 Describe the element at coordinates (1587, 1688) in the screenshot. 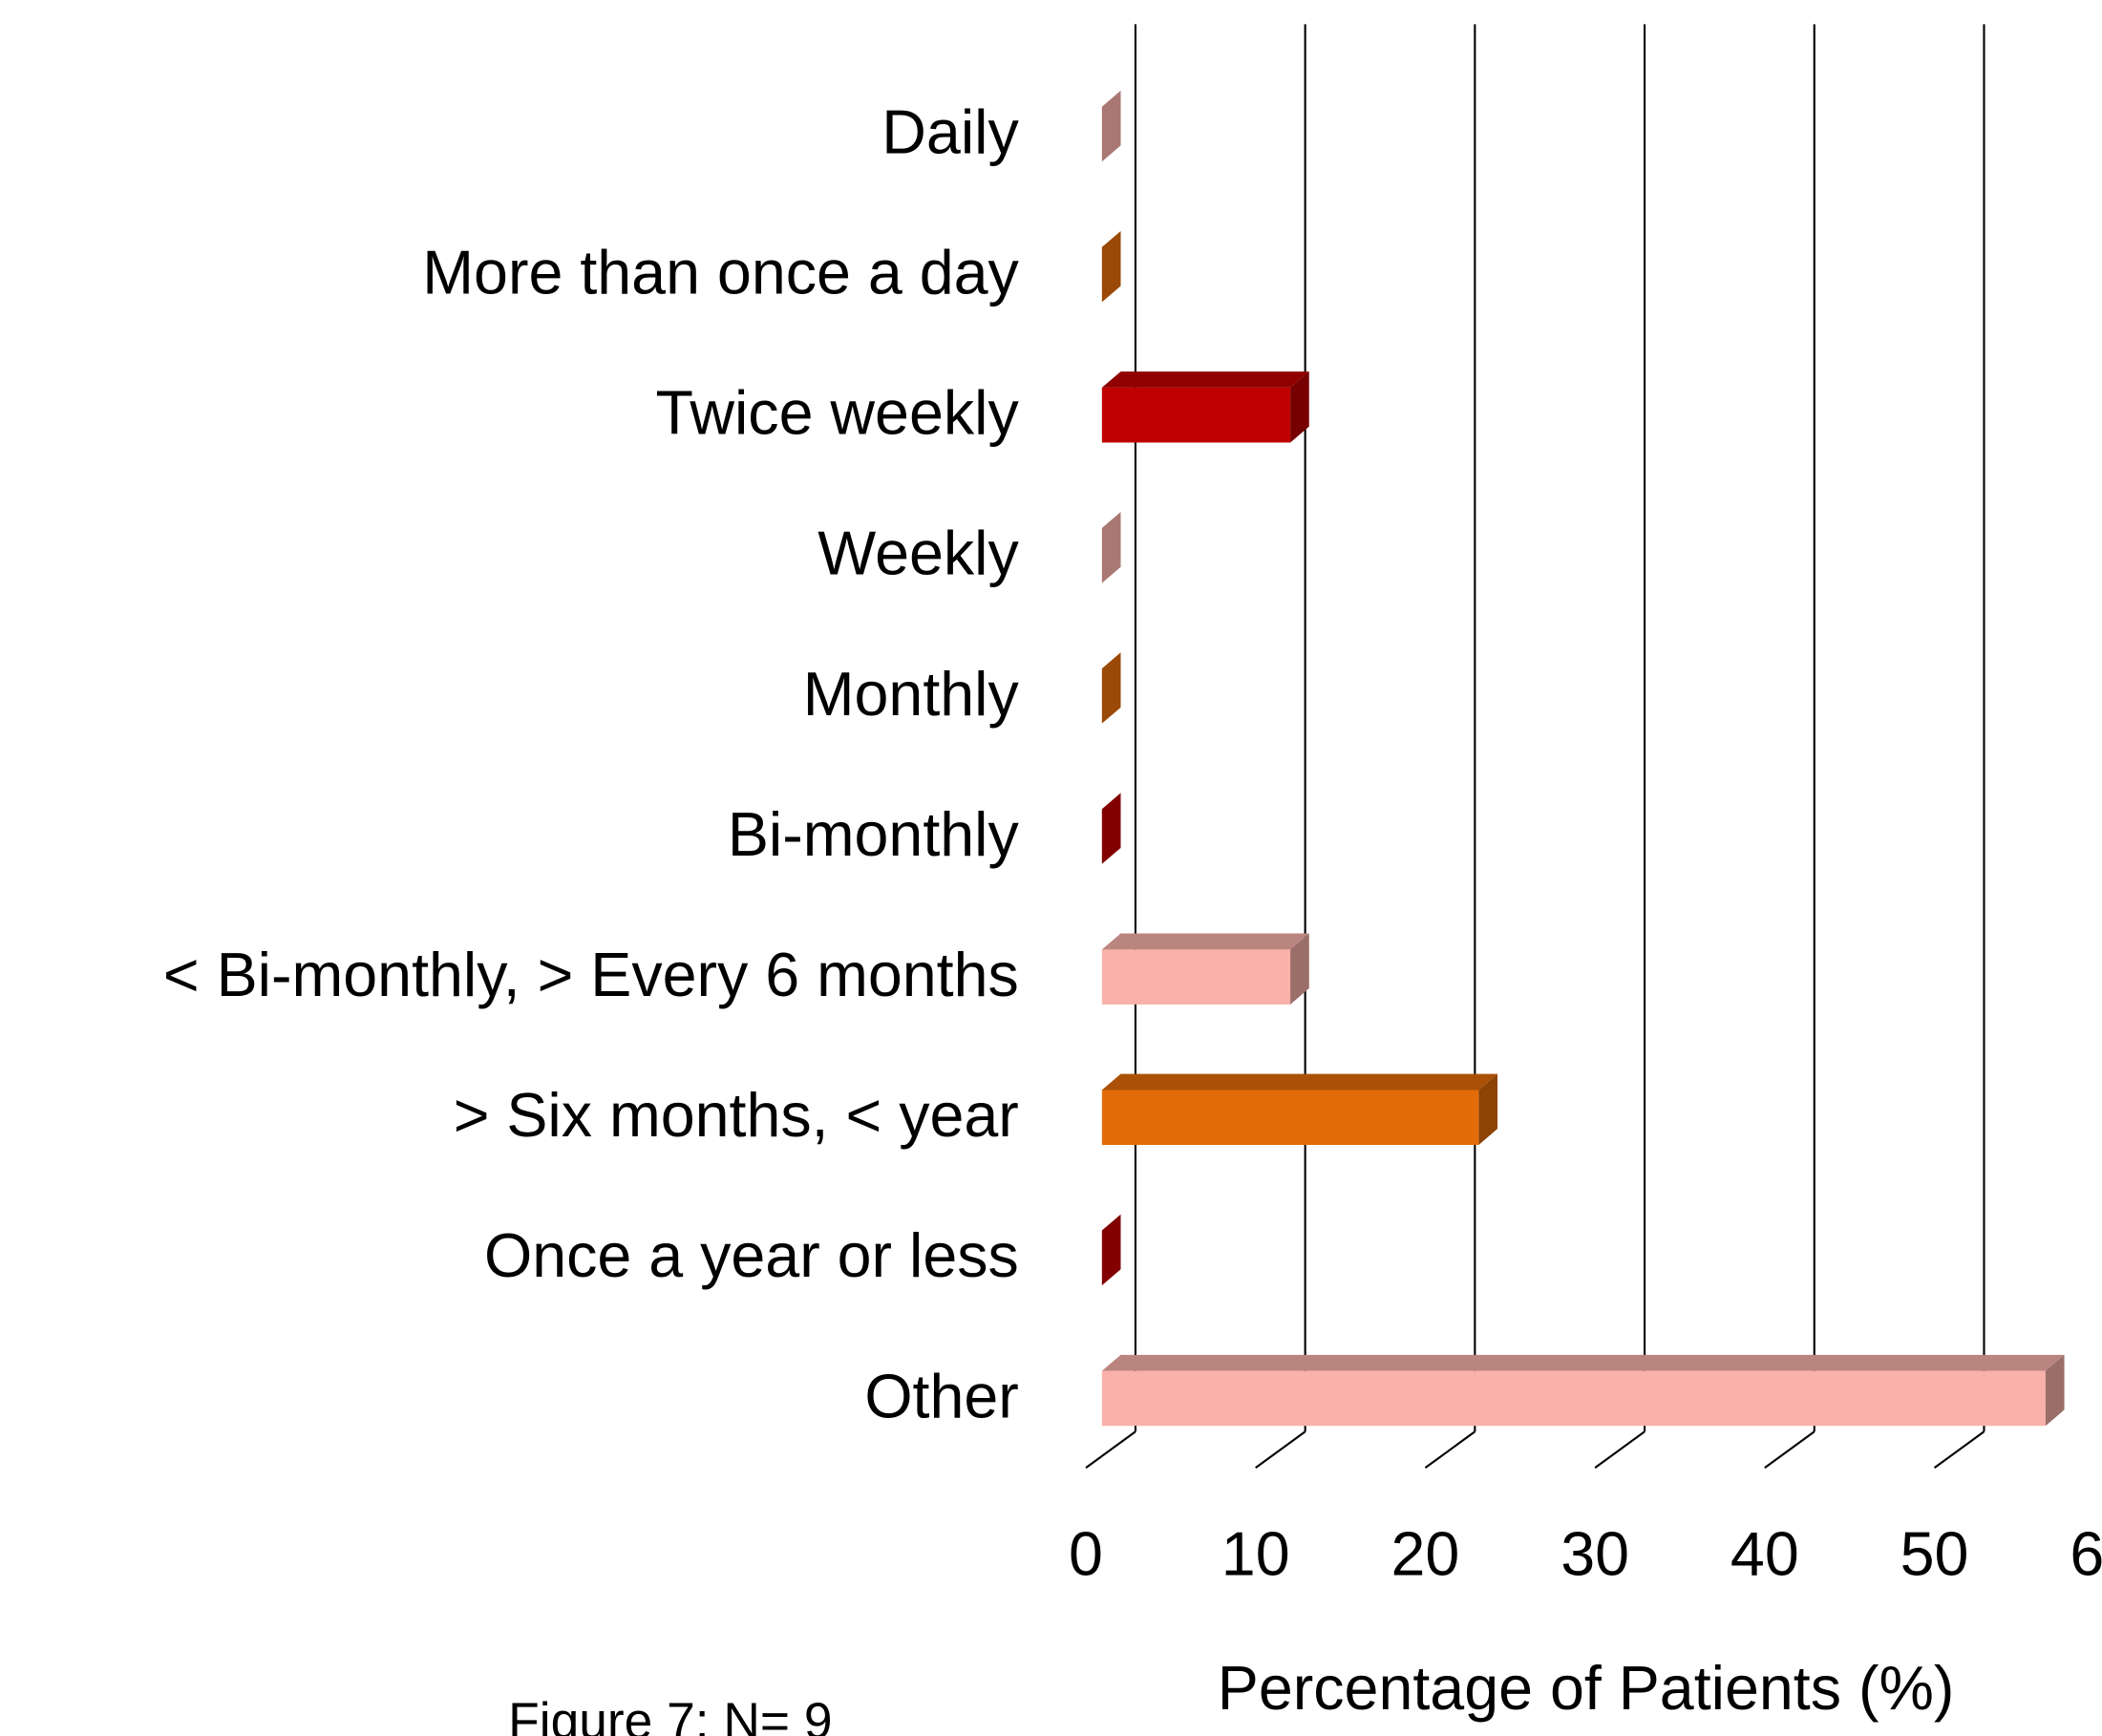

I see `x-axis-label: Percentage of Patients (%)` at that location.